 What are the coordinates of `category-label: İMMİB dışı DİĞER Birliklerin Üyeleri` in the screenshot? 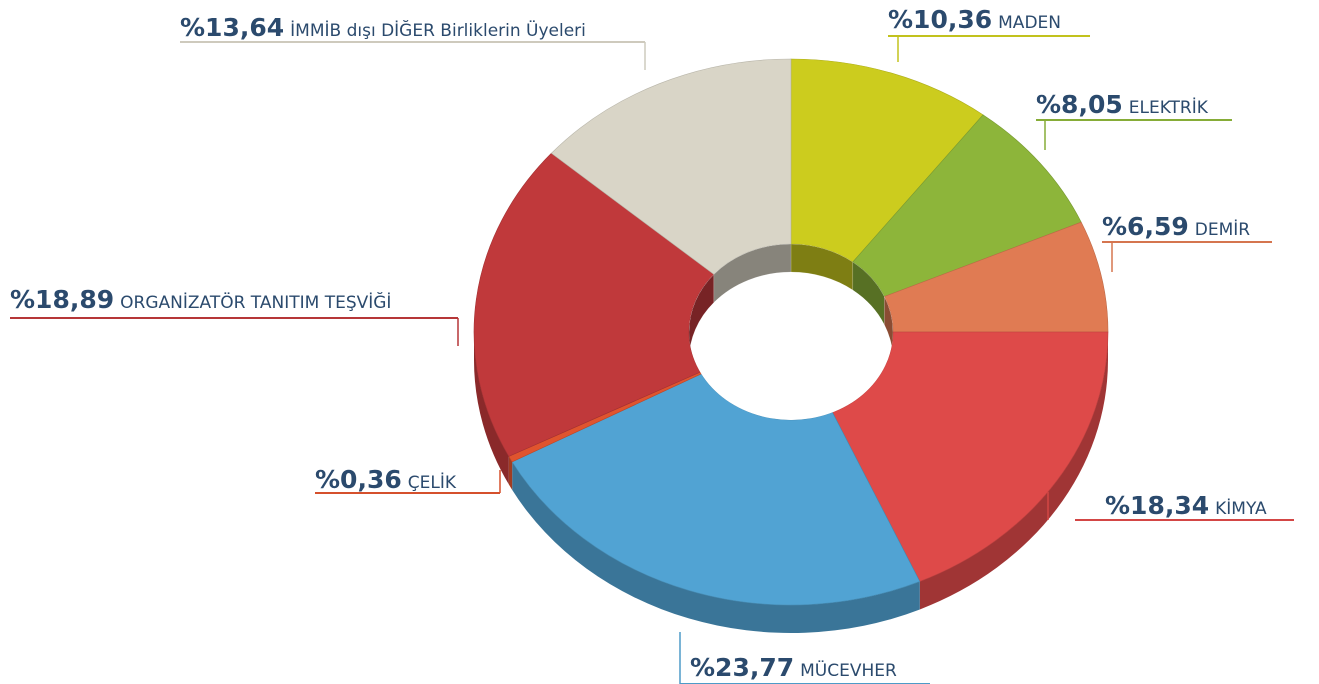 It's located at (438, 30).